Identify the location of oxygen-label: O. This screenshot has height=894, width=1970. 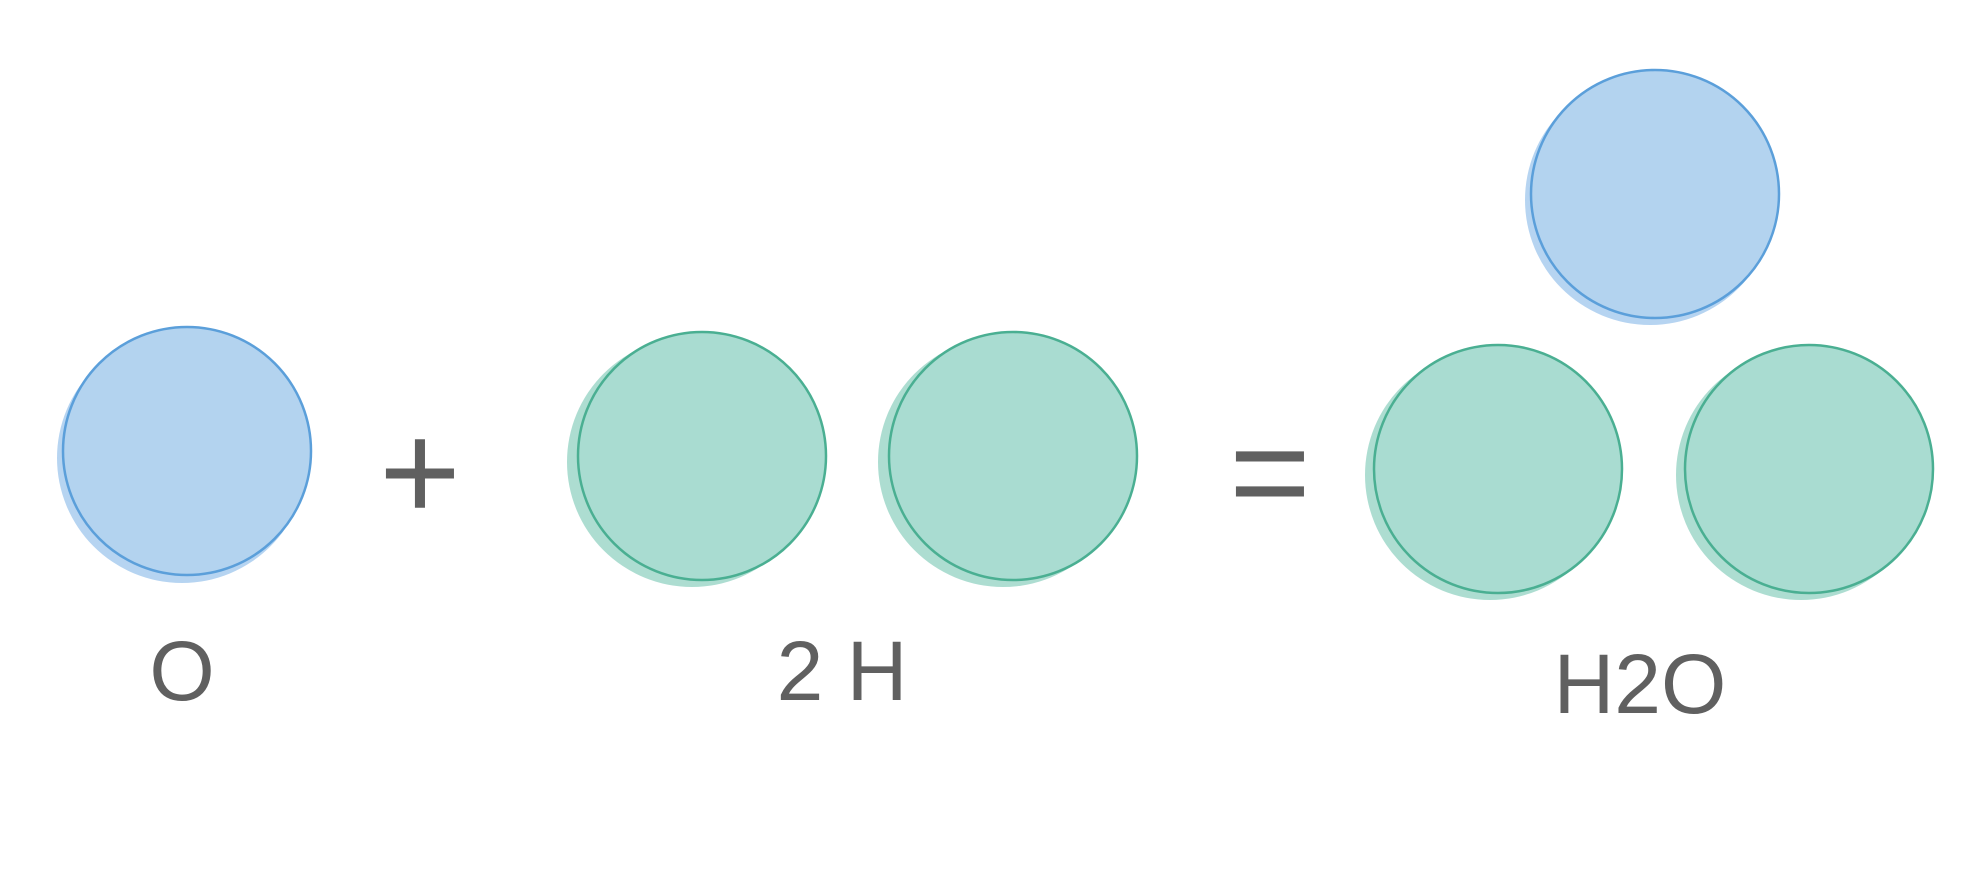
(181, 671).